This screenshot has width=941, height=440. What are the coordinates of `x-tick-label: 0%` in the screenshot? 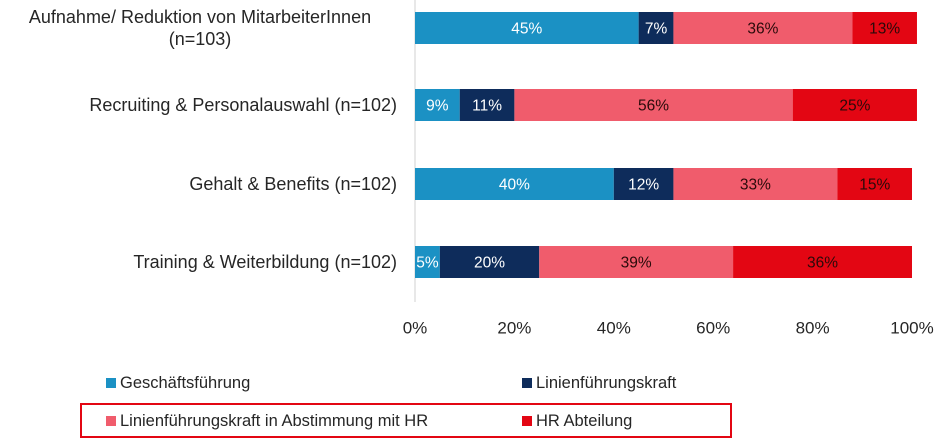 It's located at (415, 328).